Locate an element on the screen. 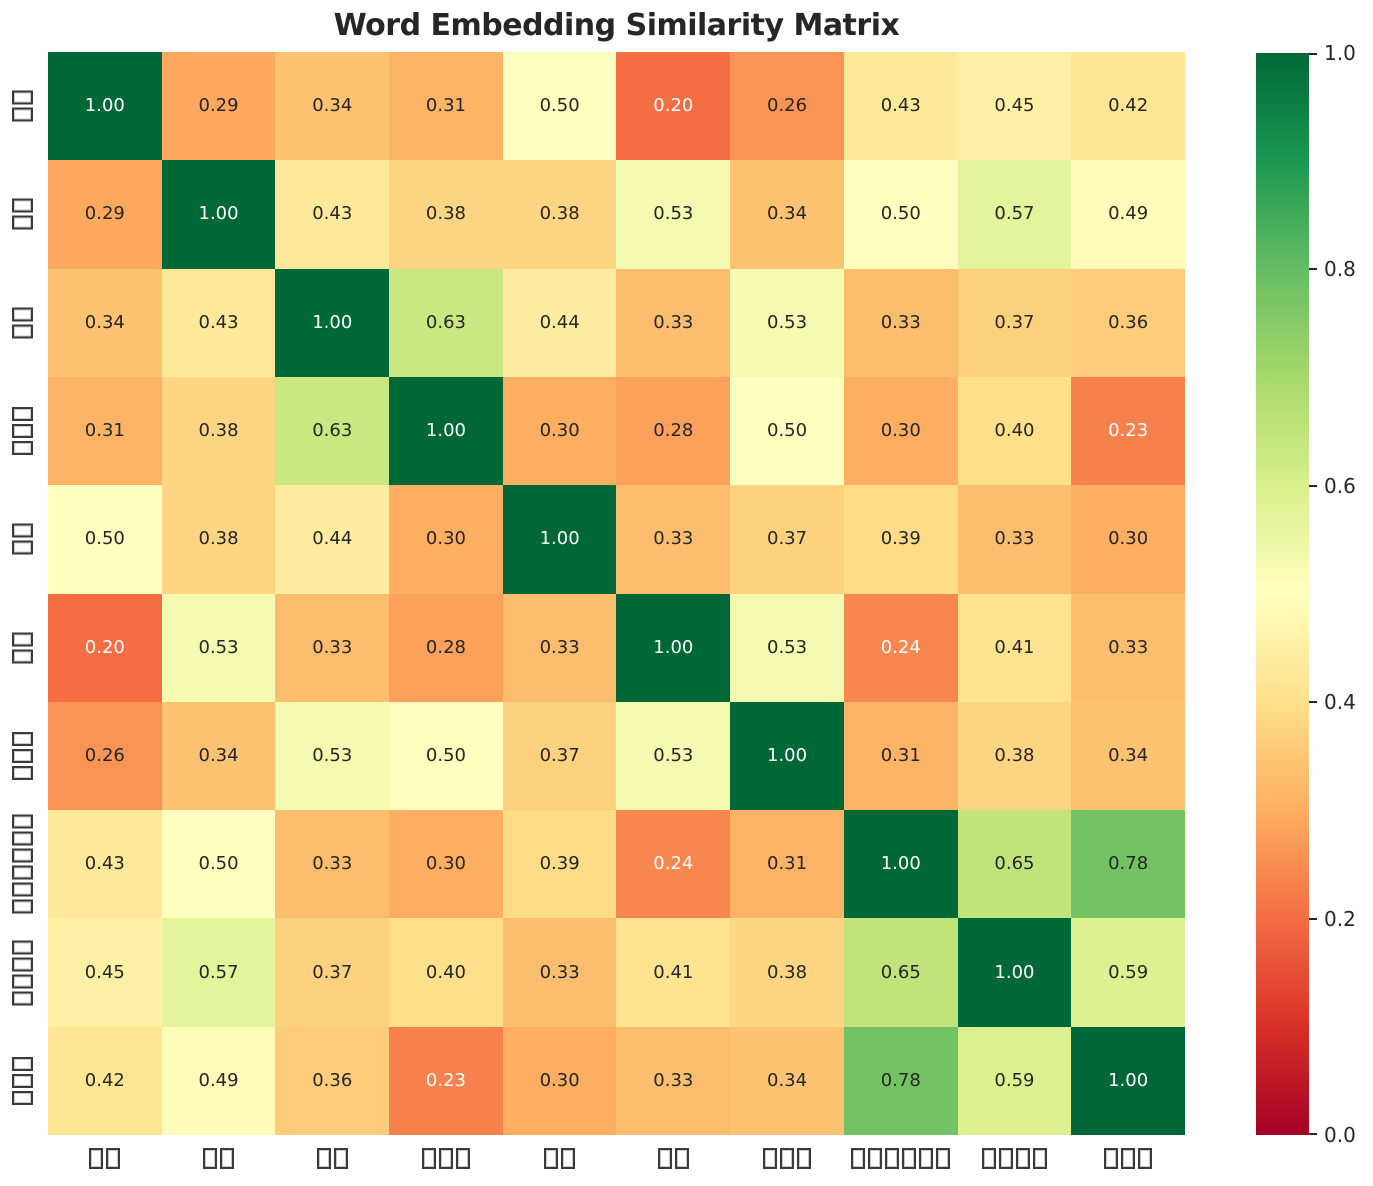 This screenshot has height=1186, width=1373. heatmap-cell: 0.41 is located at coordinates (1014, 647).